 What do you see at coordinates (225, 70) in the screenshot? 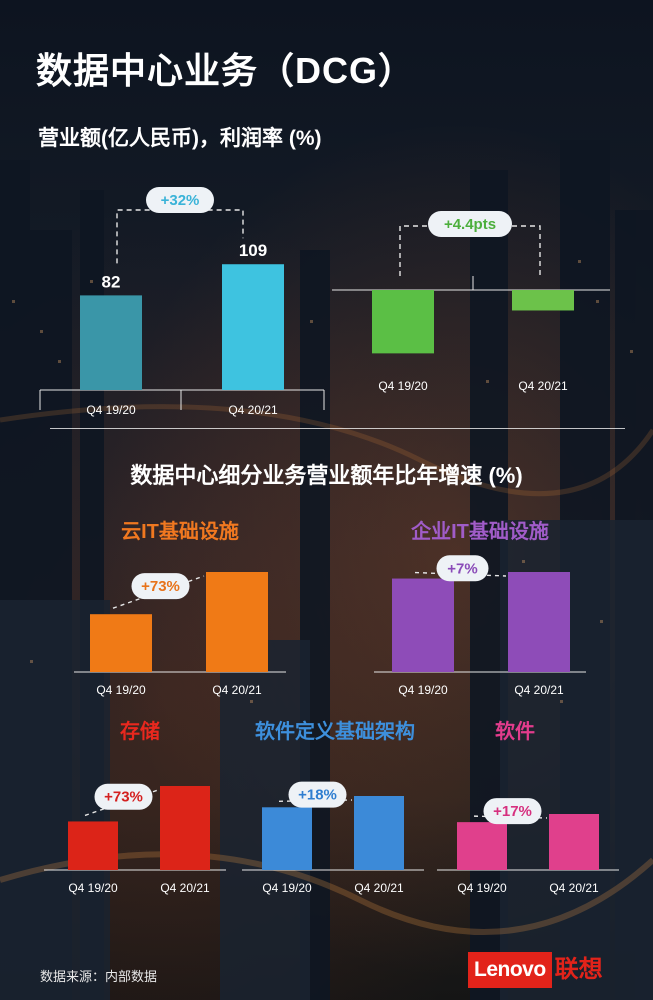
I see `page-title: 数据中心业务（DCG）` at bounding box center [225, 70].